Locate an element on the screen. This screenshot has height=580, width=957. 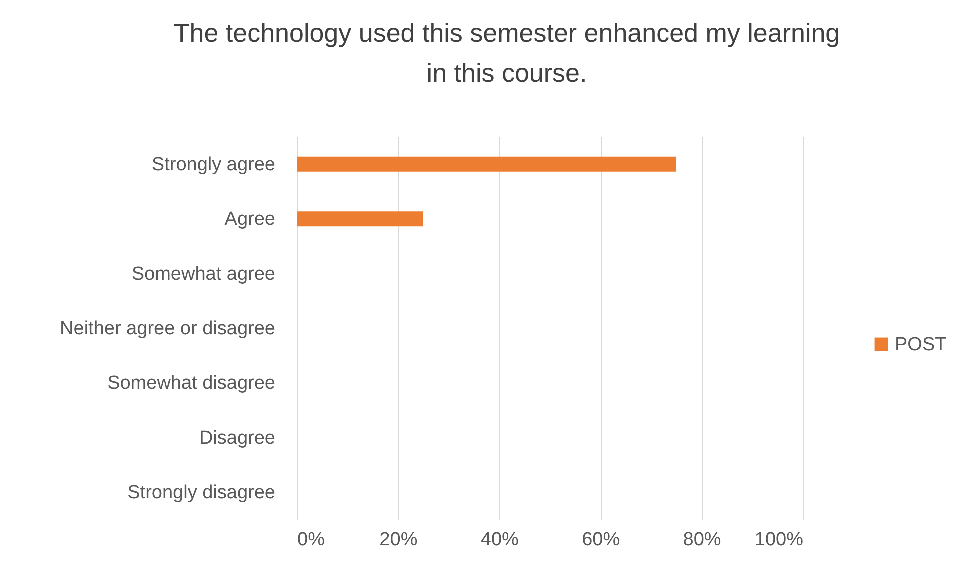
legend-label: POST is located at coordinates (921, 345).